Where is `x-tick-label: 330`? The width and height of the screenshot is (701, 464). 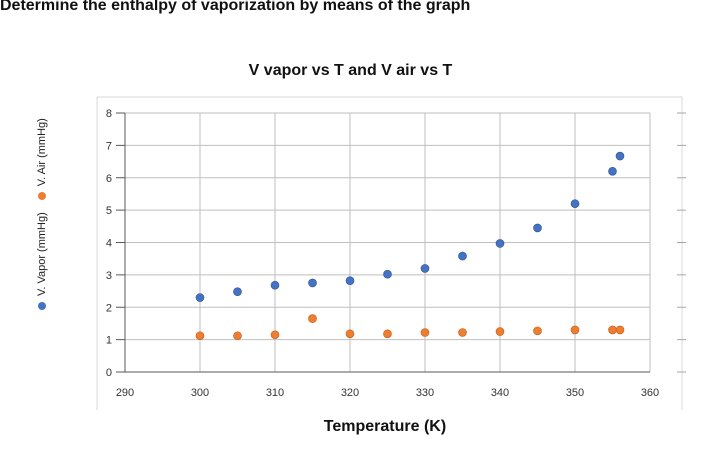
x-tick-label: 330 is located at coordinates (425, 393).